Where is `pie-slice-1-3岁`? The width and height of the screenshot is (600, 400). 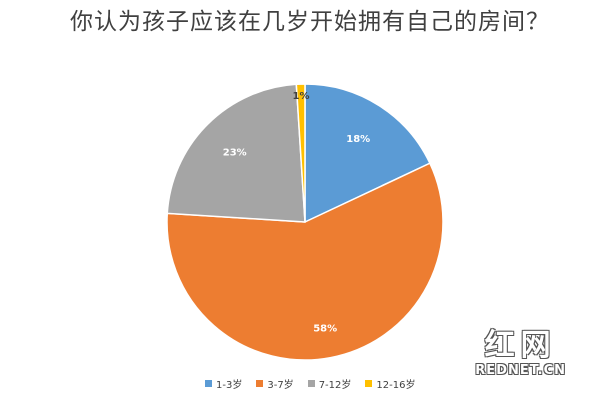
pie-slice-1-3岁 is located at coordinates (367, 153).